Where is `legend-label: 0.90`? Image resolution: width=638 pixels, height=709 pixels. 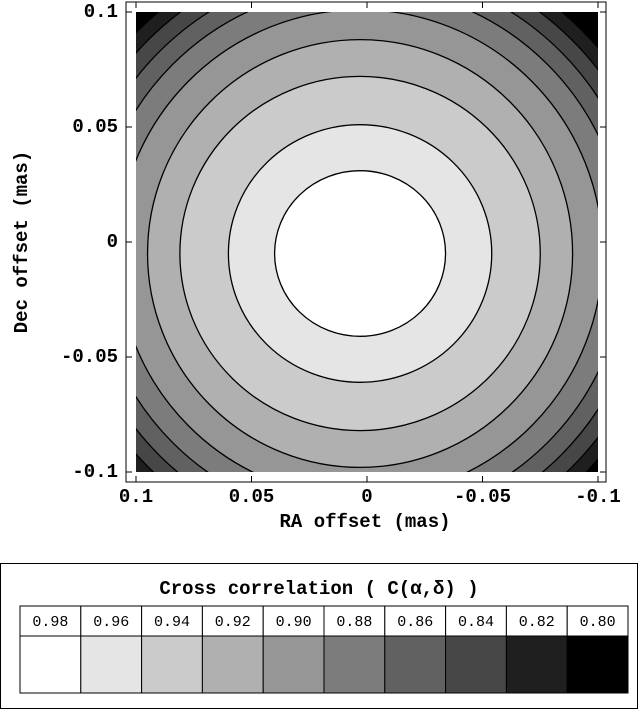 legend-label: 0.90 is located at coordinates (294, 622).